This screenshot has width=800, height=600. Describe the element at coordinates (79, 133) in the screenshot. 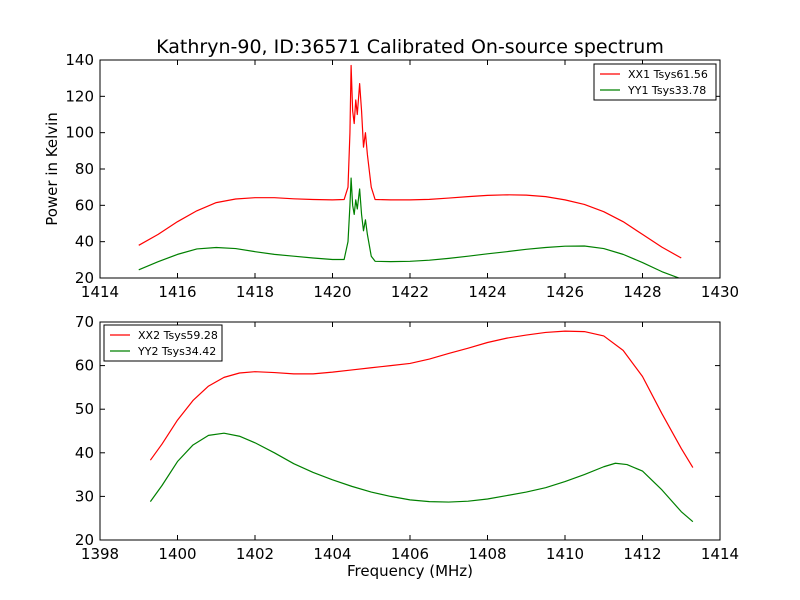

I see `y-tick-label: 100` at that location.